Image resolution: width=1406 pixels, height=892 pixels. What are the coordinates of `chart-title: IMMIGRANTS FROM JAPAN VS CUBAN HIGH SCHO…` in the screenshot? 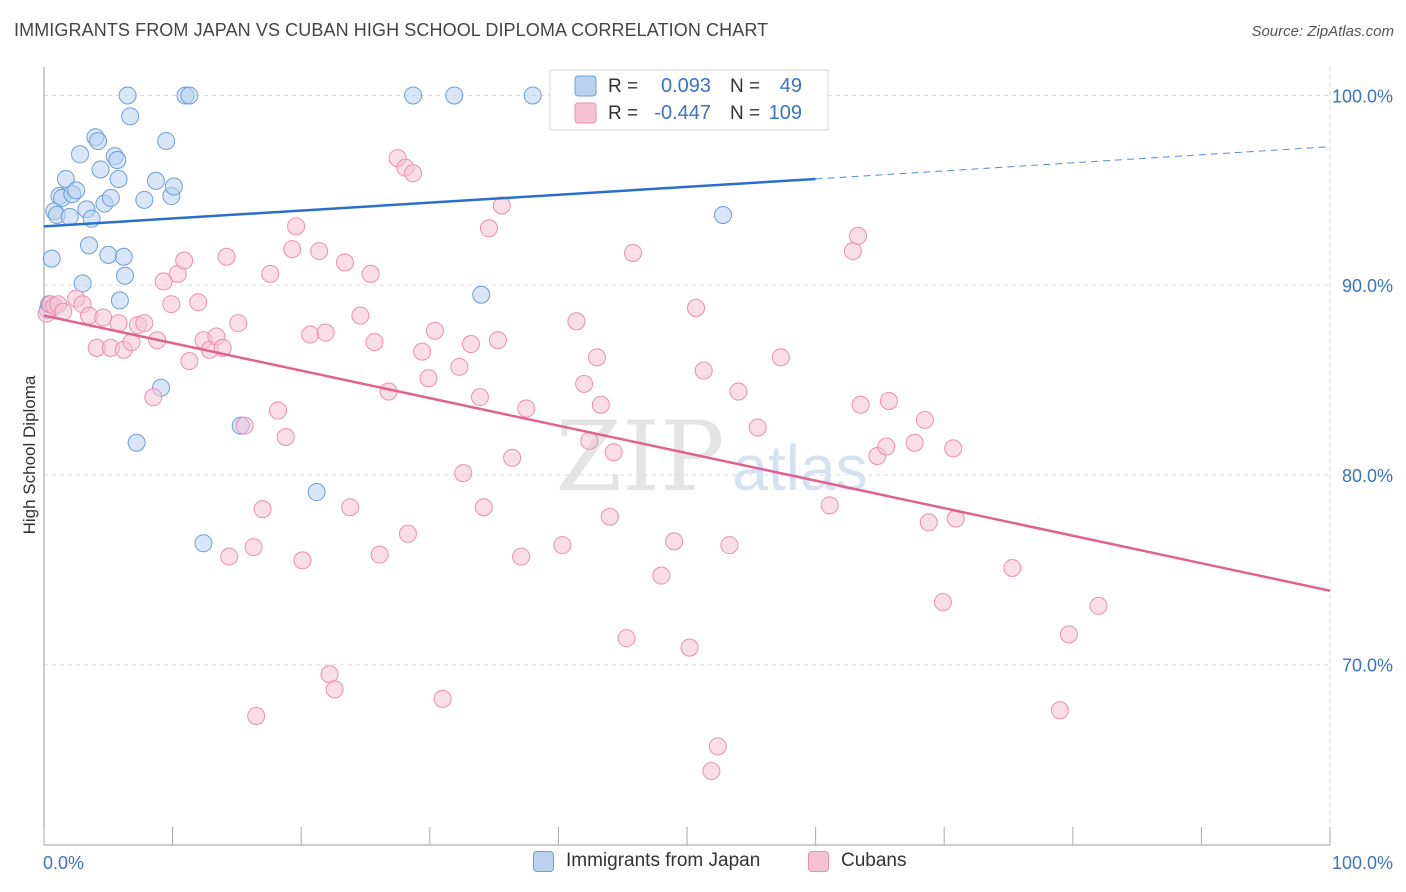 It's located at (391, 30).